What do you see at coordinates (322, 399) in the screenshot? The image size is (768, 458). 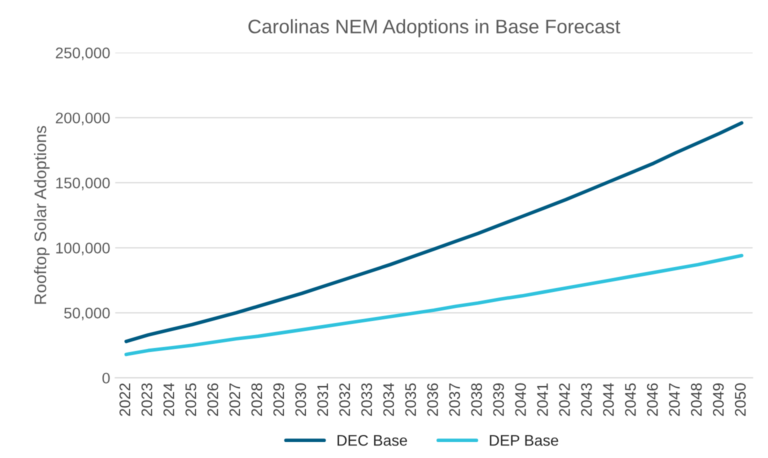 I see `x-tick-label: 2031` at bounding box center [322, 399].